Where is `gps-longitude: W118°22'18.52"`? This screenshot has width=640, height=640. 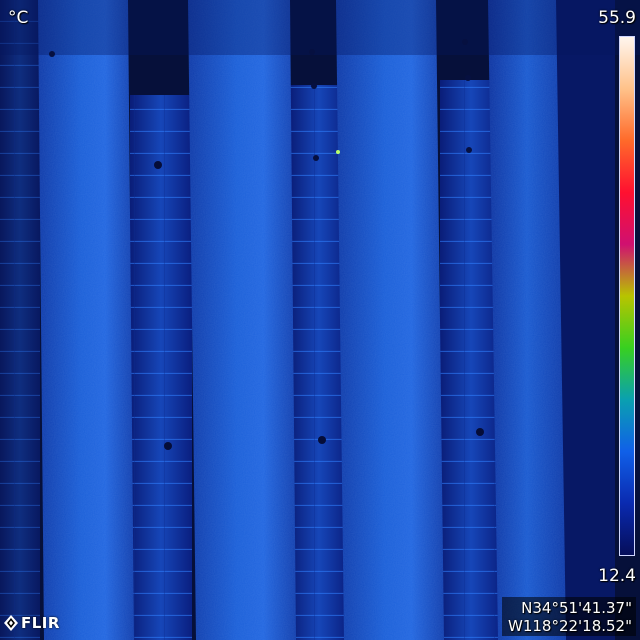 gps-longitude: W118°22'18.52" is located at coordinates (569, 626).